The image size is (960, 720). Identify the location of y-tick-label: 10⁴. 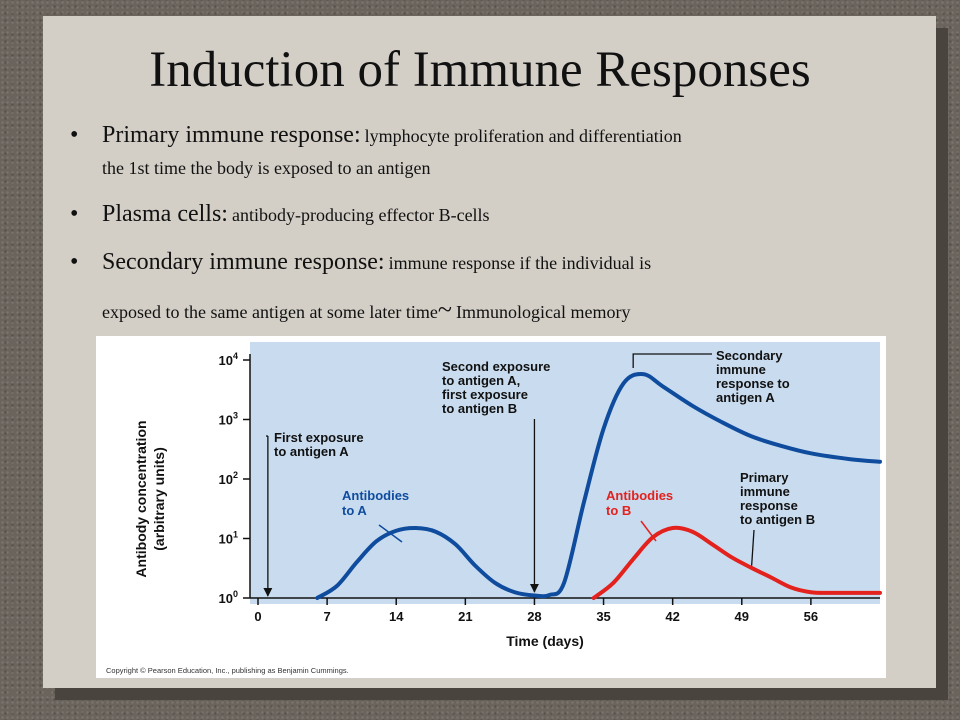
(228, 359).